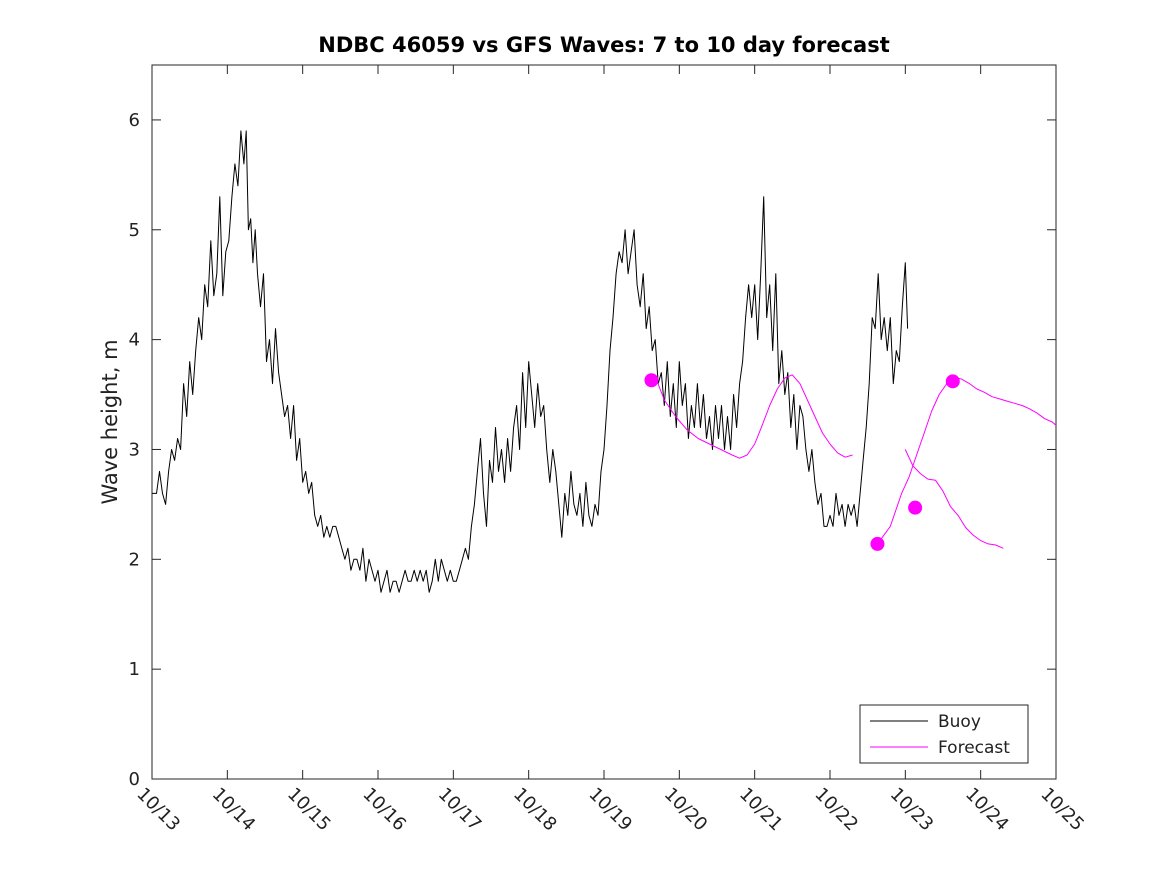 The image size is (1167, 875). What do you see at coordinates (134, 449) in the screenshot?
I see `y-tick-label: 3` at bounding box center [134, 449].